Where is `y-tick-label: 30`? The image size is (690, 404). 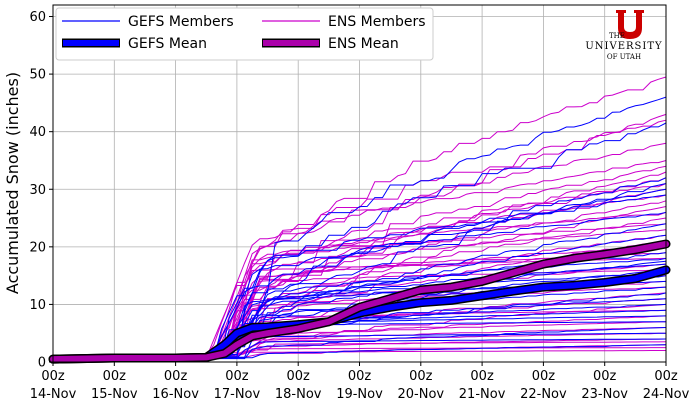
y-tick-label: 30 is located at coordinates (37, 190).